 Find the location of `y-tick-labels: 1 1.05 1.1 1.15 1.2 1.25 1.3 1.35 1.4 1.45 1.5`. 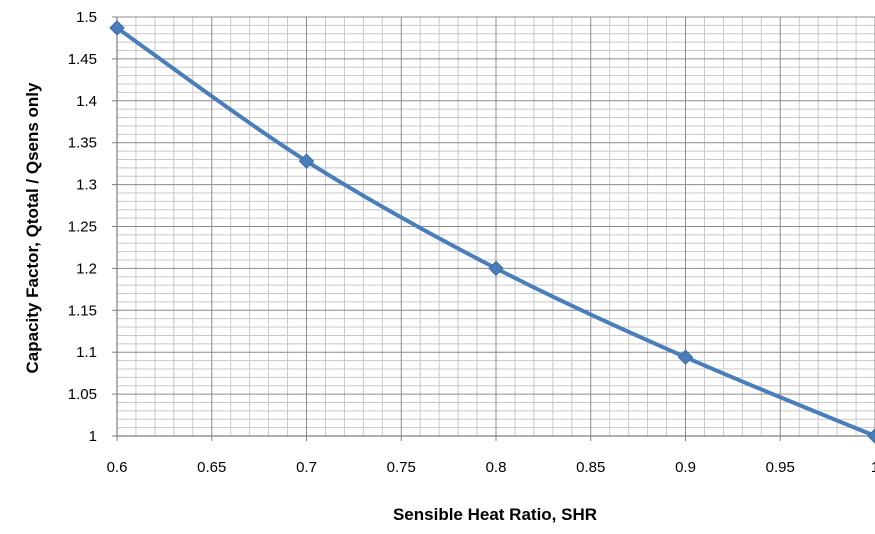

y-tick-labels: 1 1.05 1.1 1.15 1.2 1.25 1.3 1.35 1.4 1.45 1.5 is located at coordinates (92, 227).